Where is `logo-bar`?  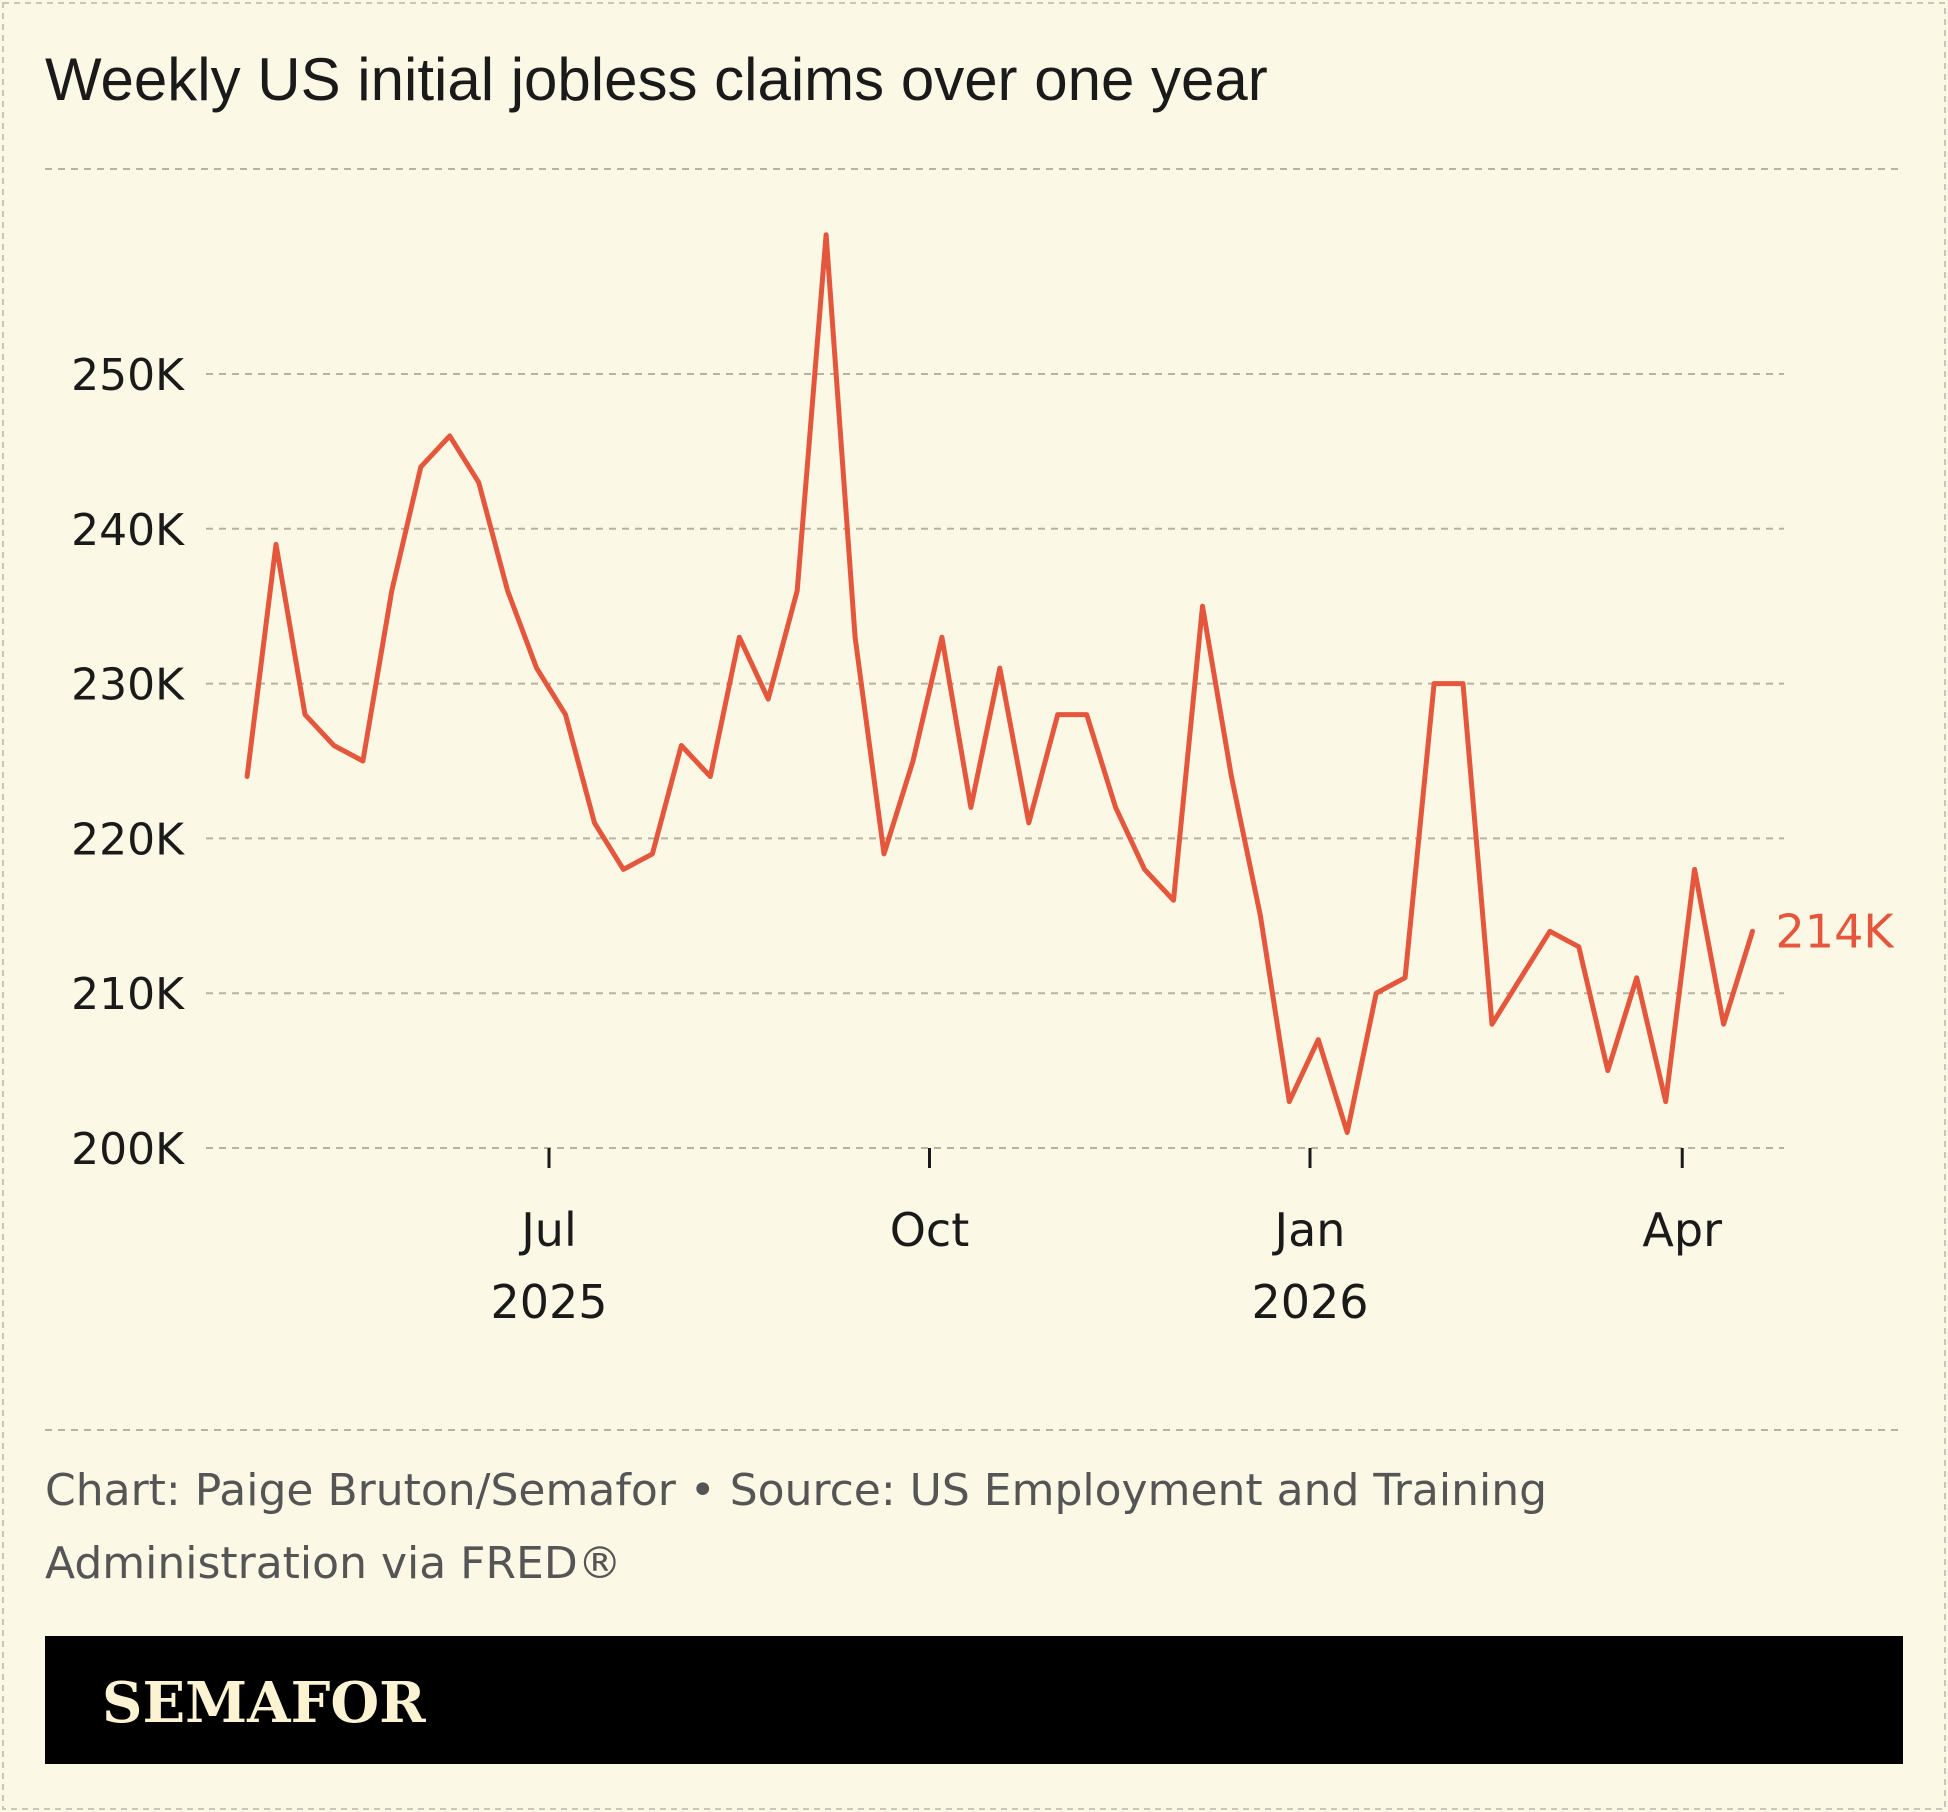 logo-bar is located at coordinates (974, 1700).